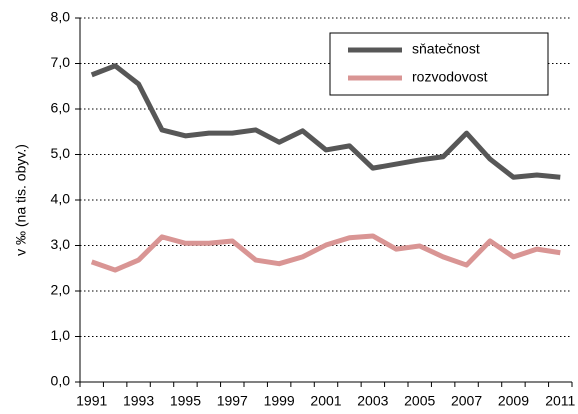 The width and height of the screenshot is (578, 414). I want to click on x-tick-label: 1995, so click(185, 401).